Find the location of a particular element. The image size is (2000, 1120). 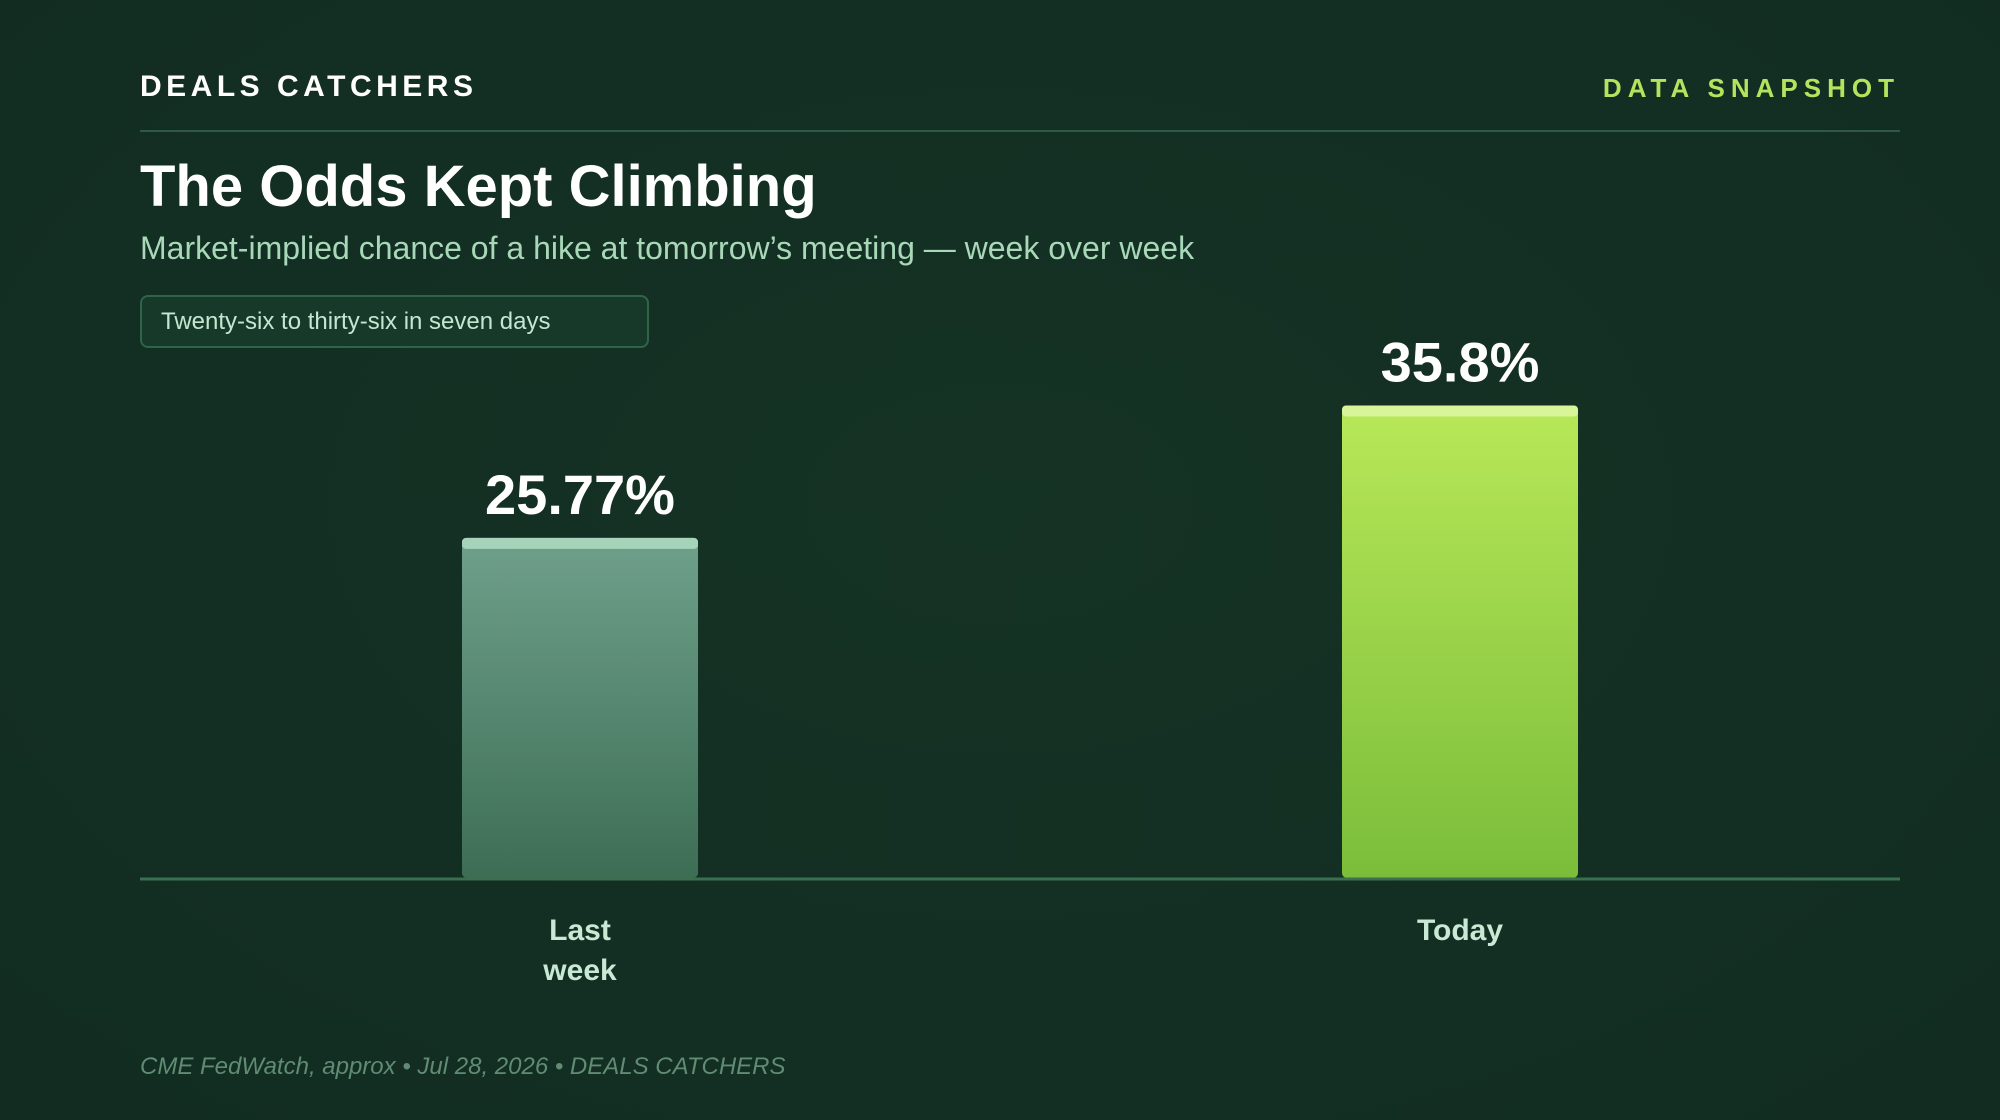

bar-today is located at coordinates (1460, 641).